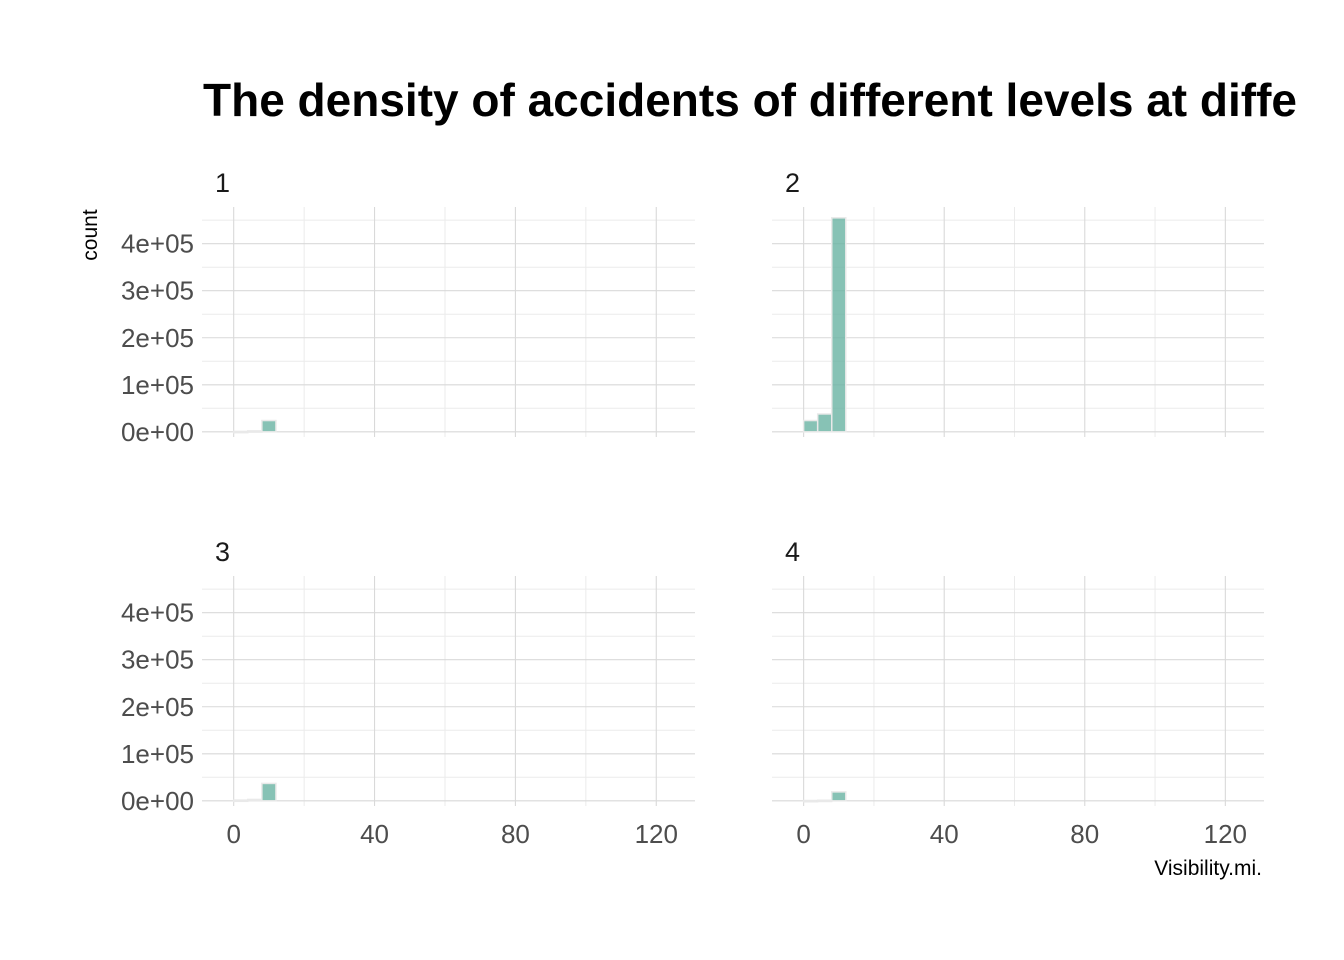 This screenshot has width=1344, height=960. Describe the element at coordinates (792, 552) in the screenshot. I see `facet-label: 4` at that location.